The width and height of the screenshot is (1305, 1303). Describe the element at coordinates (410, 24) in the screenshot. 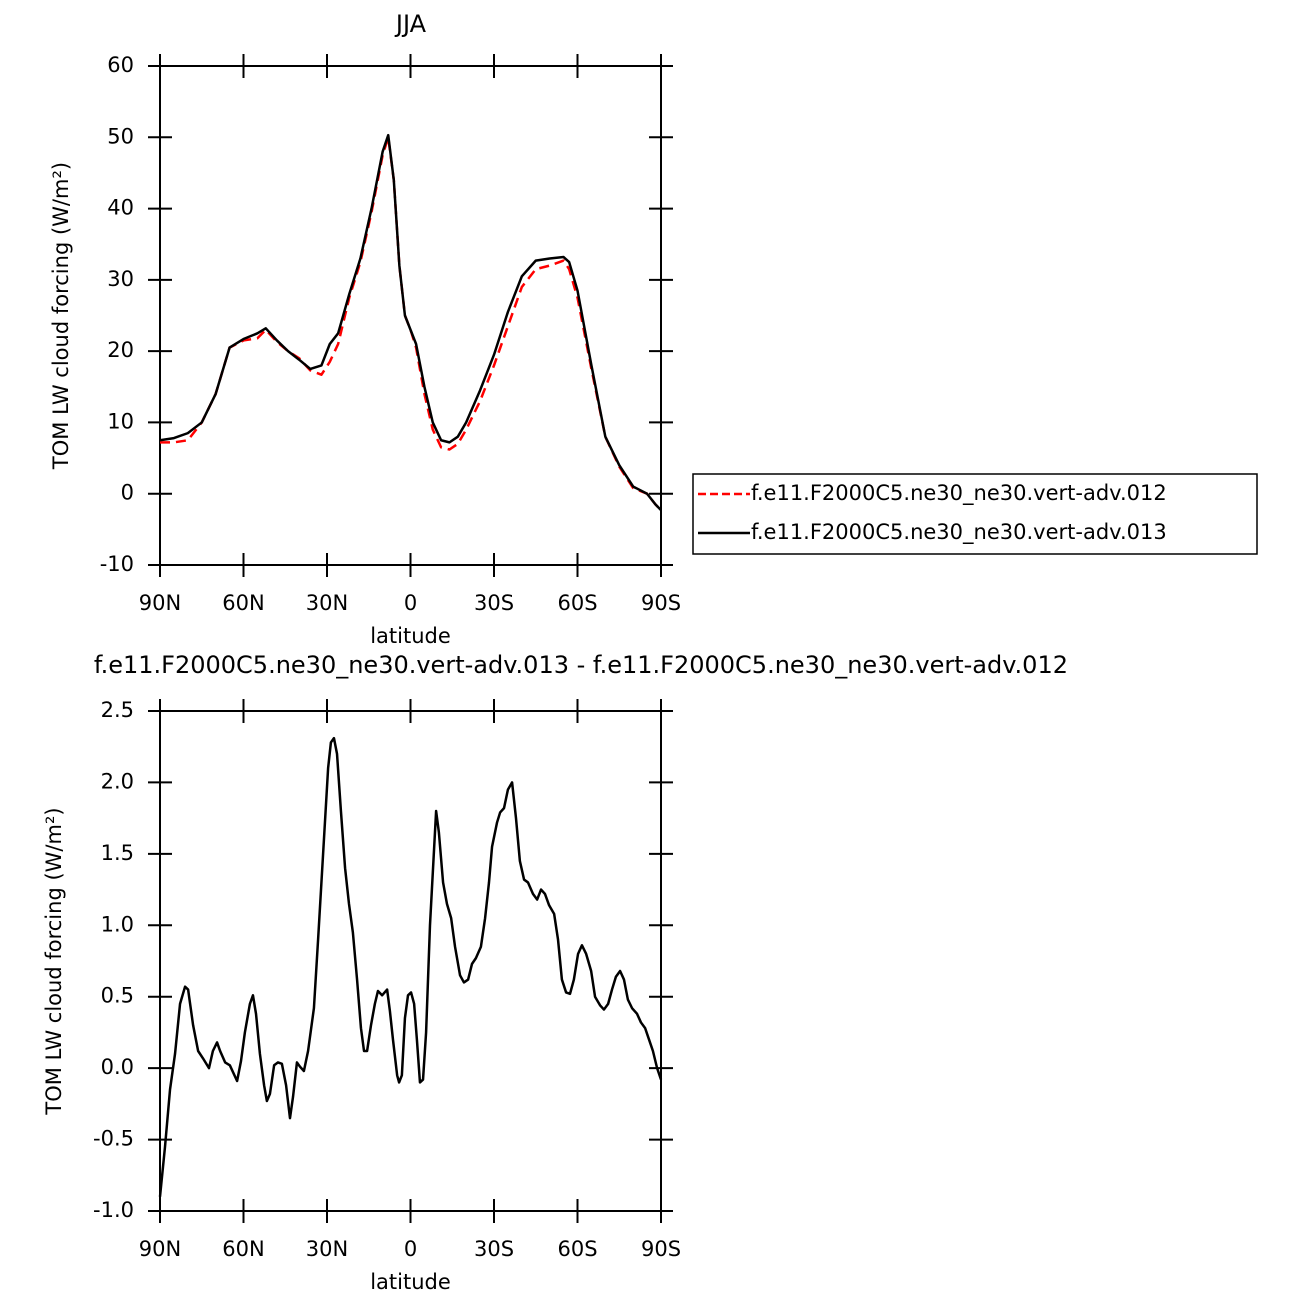

I see `chart-title: JJA` at that location.